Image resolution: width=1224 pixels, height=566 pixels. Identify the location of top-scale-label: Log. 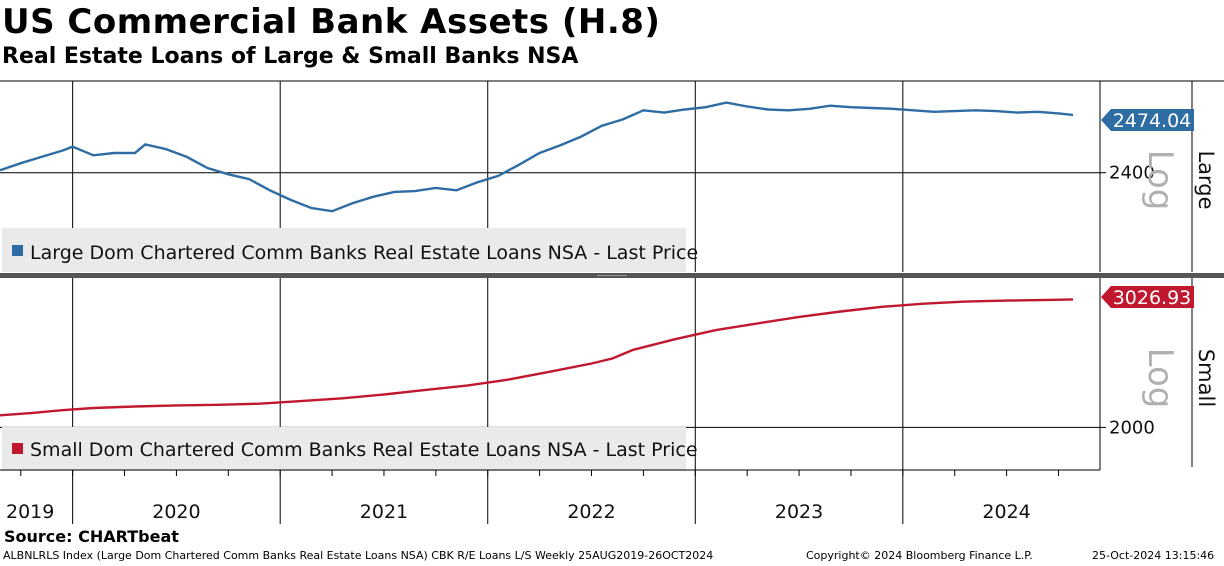
(1160, 180).